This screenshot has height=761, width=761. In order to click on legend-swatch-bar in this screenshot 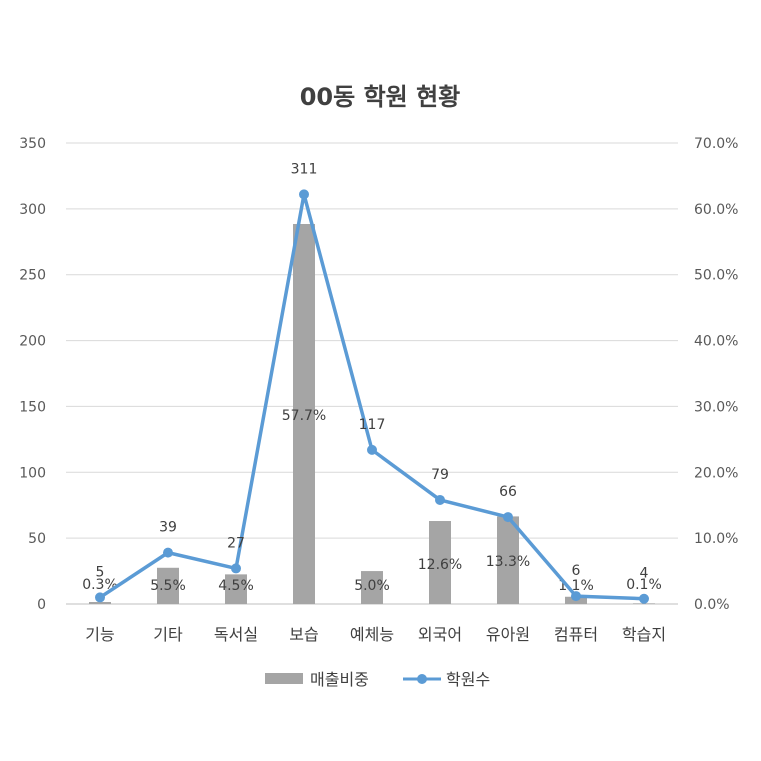, I will do `click(284, 678)`.